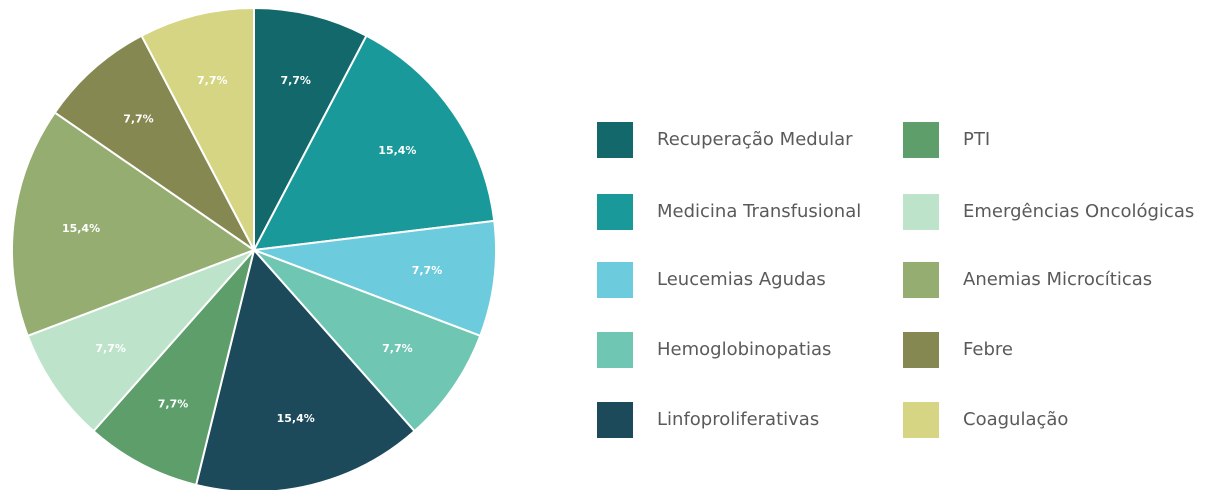  I want to click on legend-label: Linfoproliferativas, so click(738, 419).